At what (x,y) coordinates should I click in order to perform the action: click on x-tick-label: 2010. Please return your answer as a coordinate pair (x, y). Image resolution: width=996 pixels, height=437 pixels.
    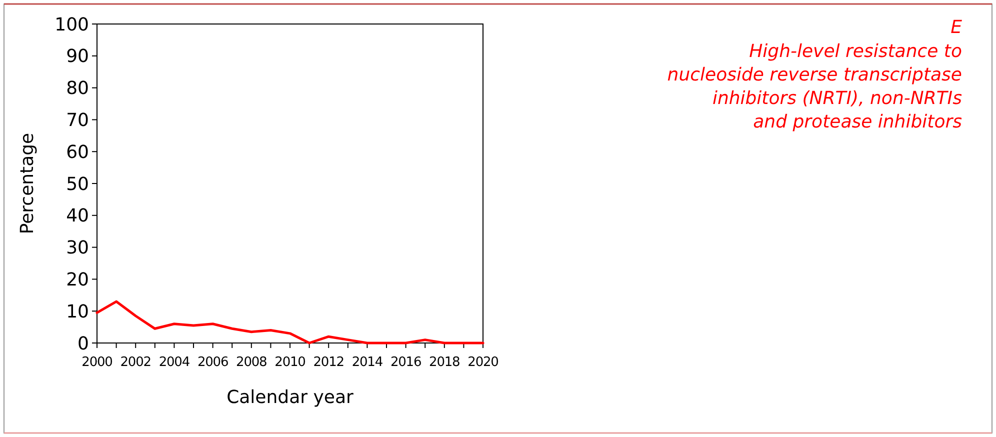
    Looking at the image, I should click on (290, 362).